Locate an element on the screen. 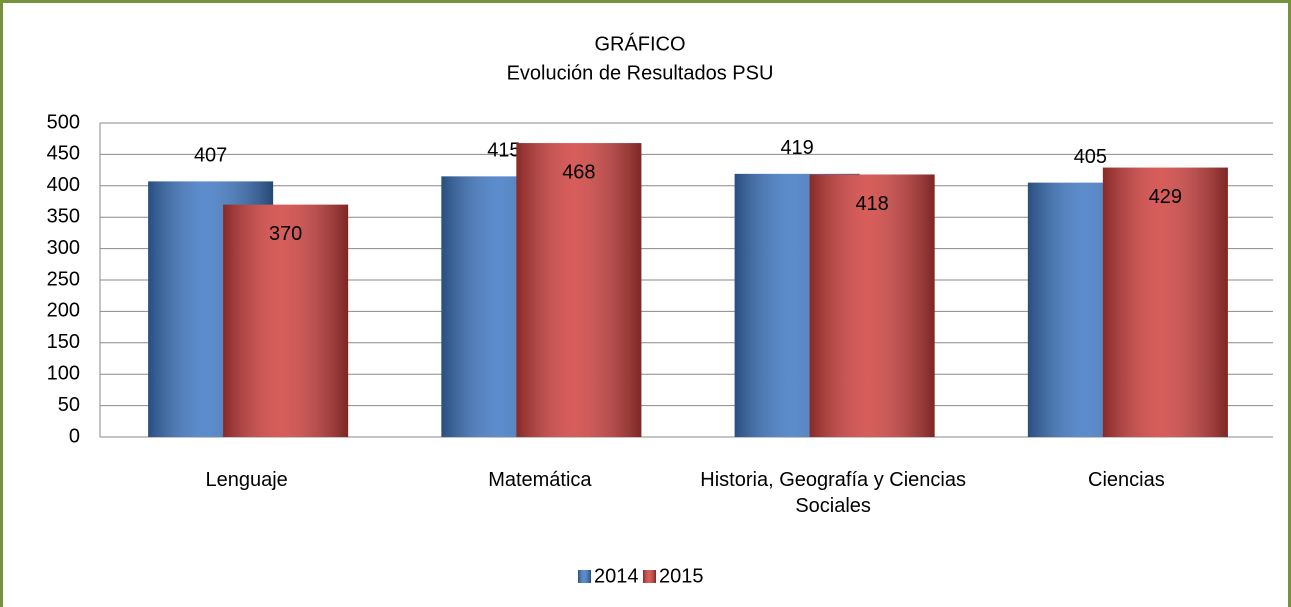  legend-label: 2014 is located at coordinates (616, 576).